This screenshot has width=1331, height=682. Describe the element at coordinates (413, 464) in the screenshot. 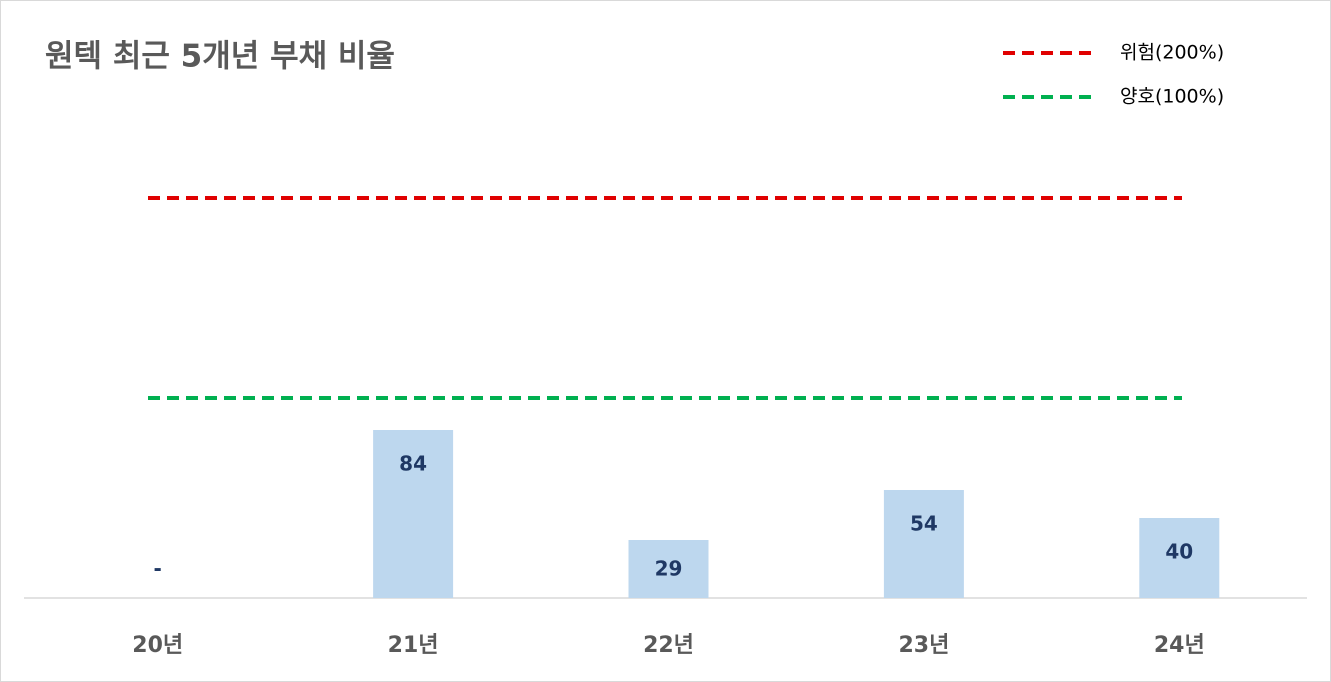

I see `value-label: 84` at that location.